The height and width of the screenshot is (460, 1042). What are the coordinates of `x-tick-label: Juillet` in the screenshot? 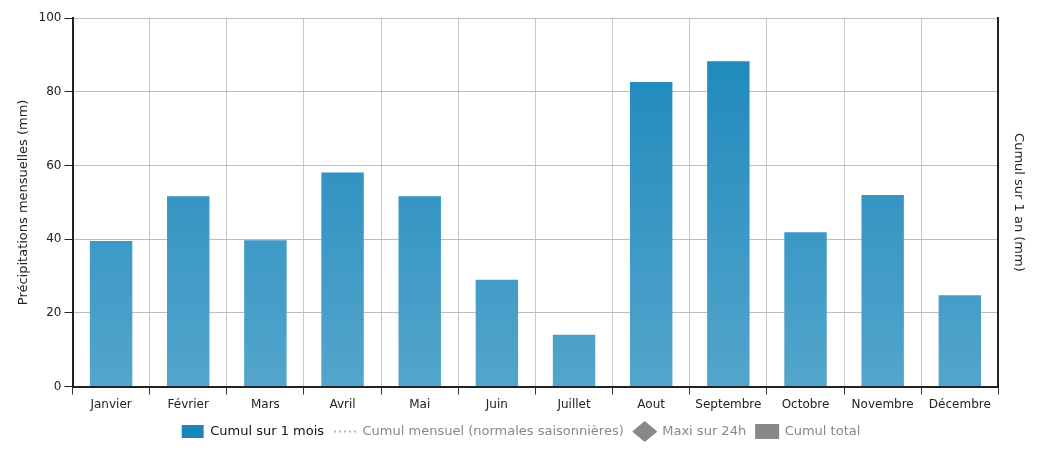 It's located at (573, 403).